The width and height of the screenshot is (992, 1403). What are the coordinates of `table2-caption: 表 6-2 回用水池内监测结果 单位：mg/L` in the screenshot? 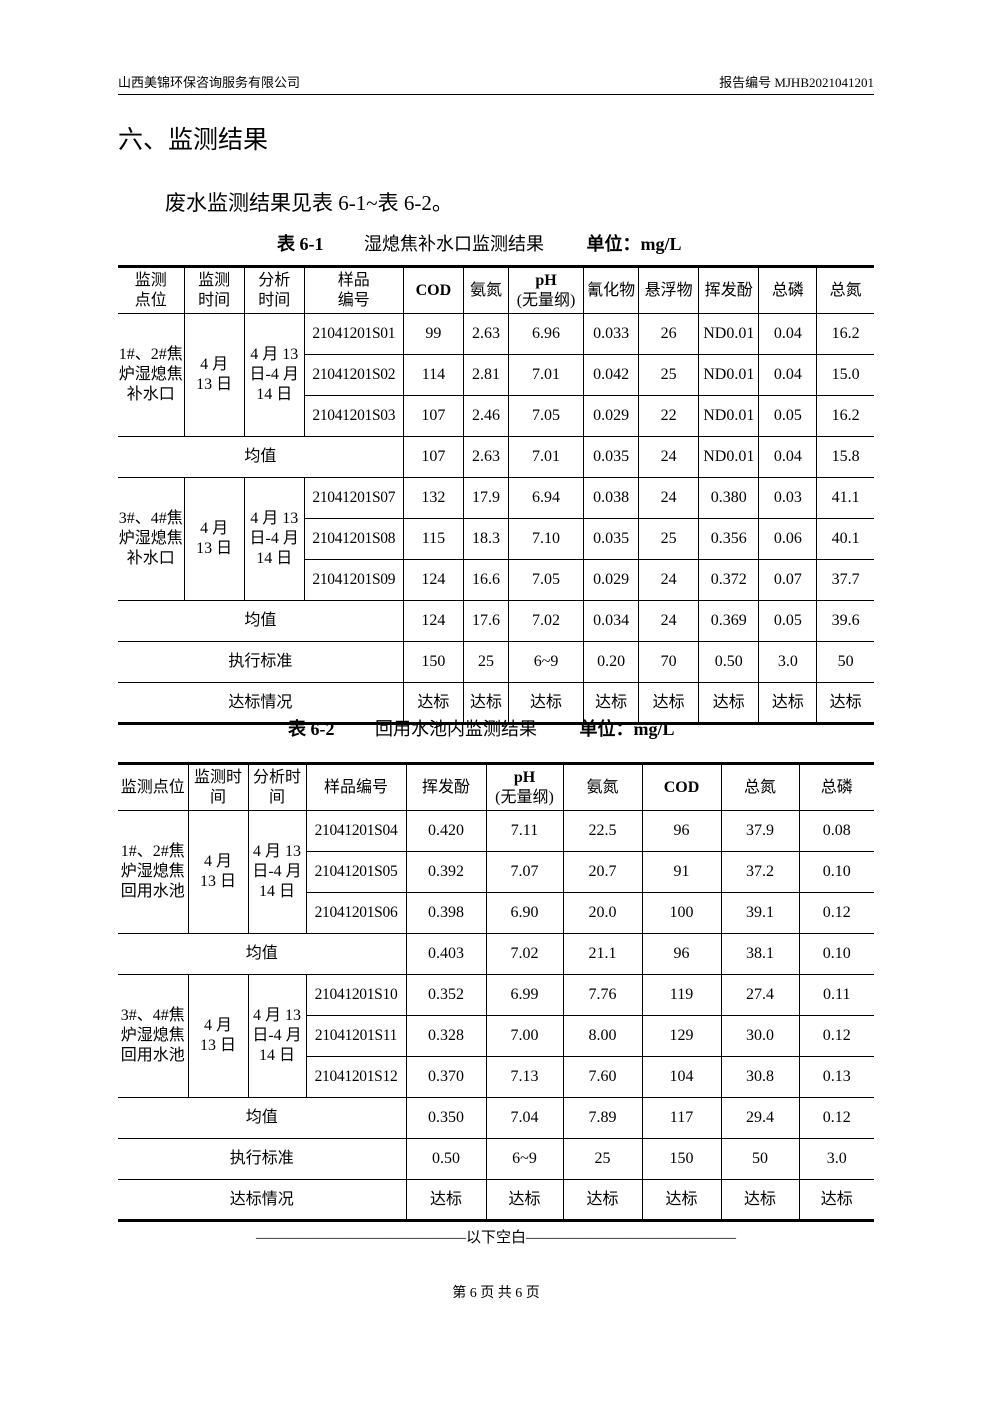 It's located at (481, 728).